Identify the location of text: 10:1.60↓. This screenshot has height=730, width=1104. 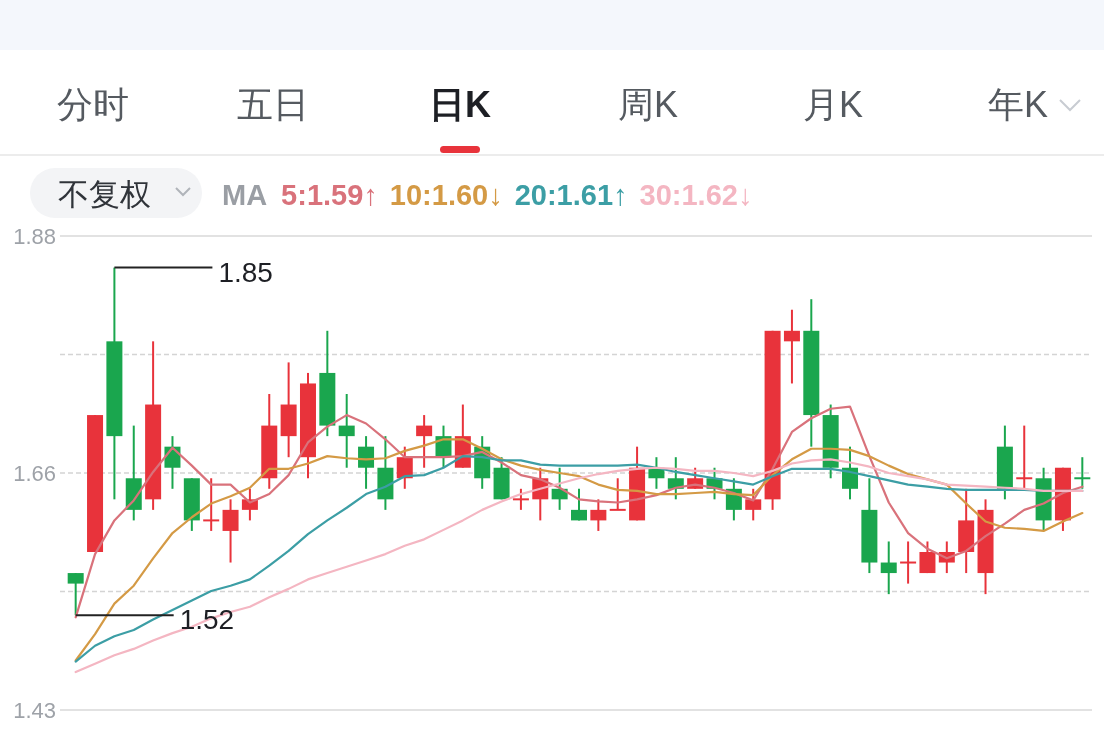
(446, 195).